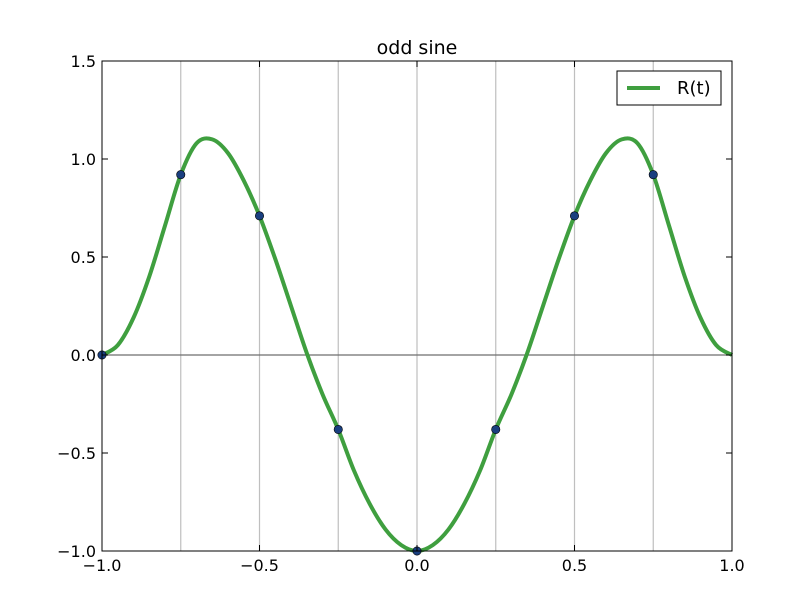 This screenshot has width=812, height=612. What do you see at coordinates (83, 61) in the screenshot?
I see `y-tick-label: 1.5` at bounding box center [83, 61].